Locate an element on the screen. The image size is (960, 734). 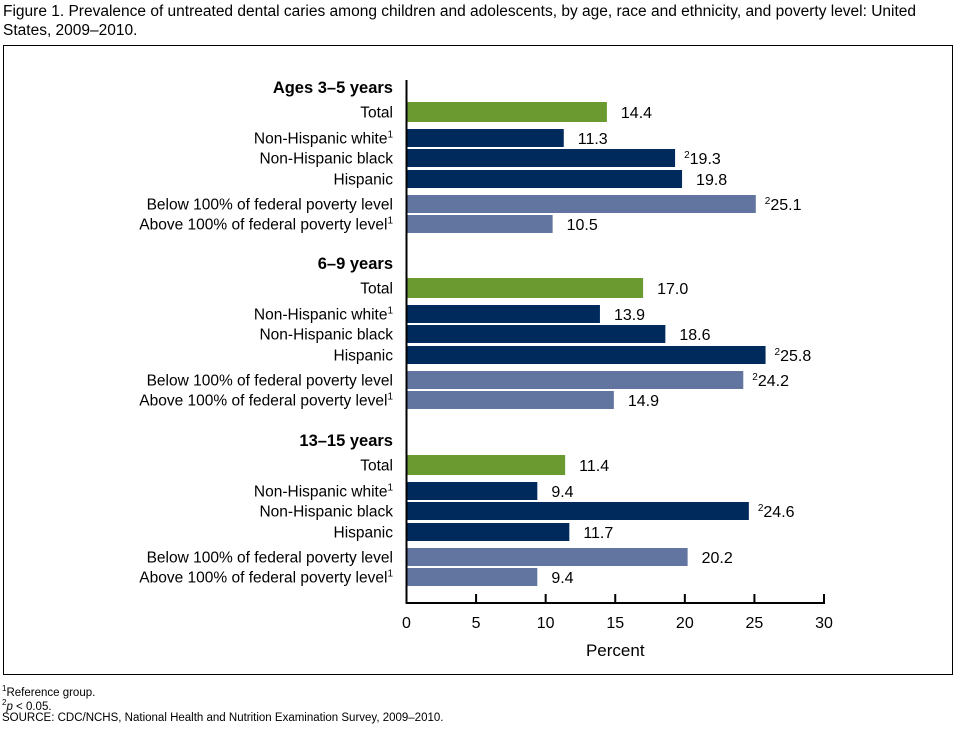
footnote-1-text: Reference group. is located at coordinates (51, 692).